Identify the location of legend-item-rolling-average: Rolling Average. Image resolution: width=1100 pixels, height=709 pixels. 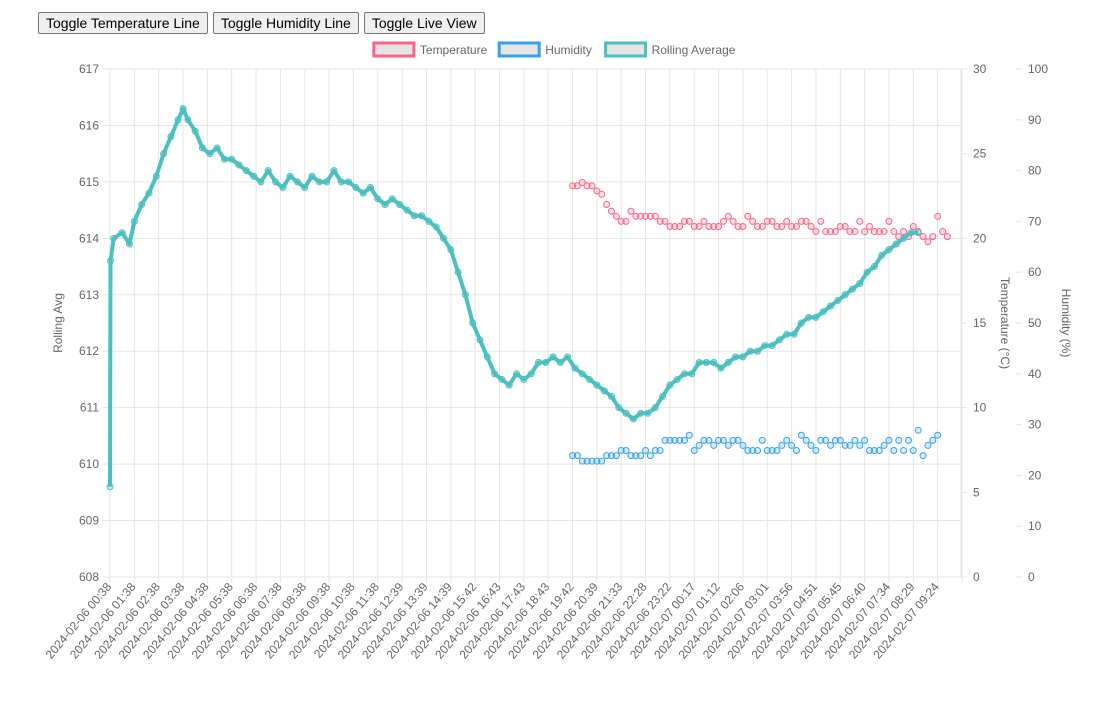
(670, 49).